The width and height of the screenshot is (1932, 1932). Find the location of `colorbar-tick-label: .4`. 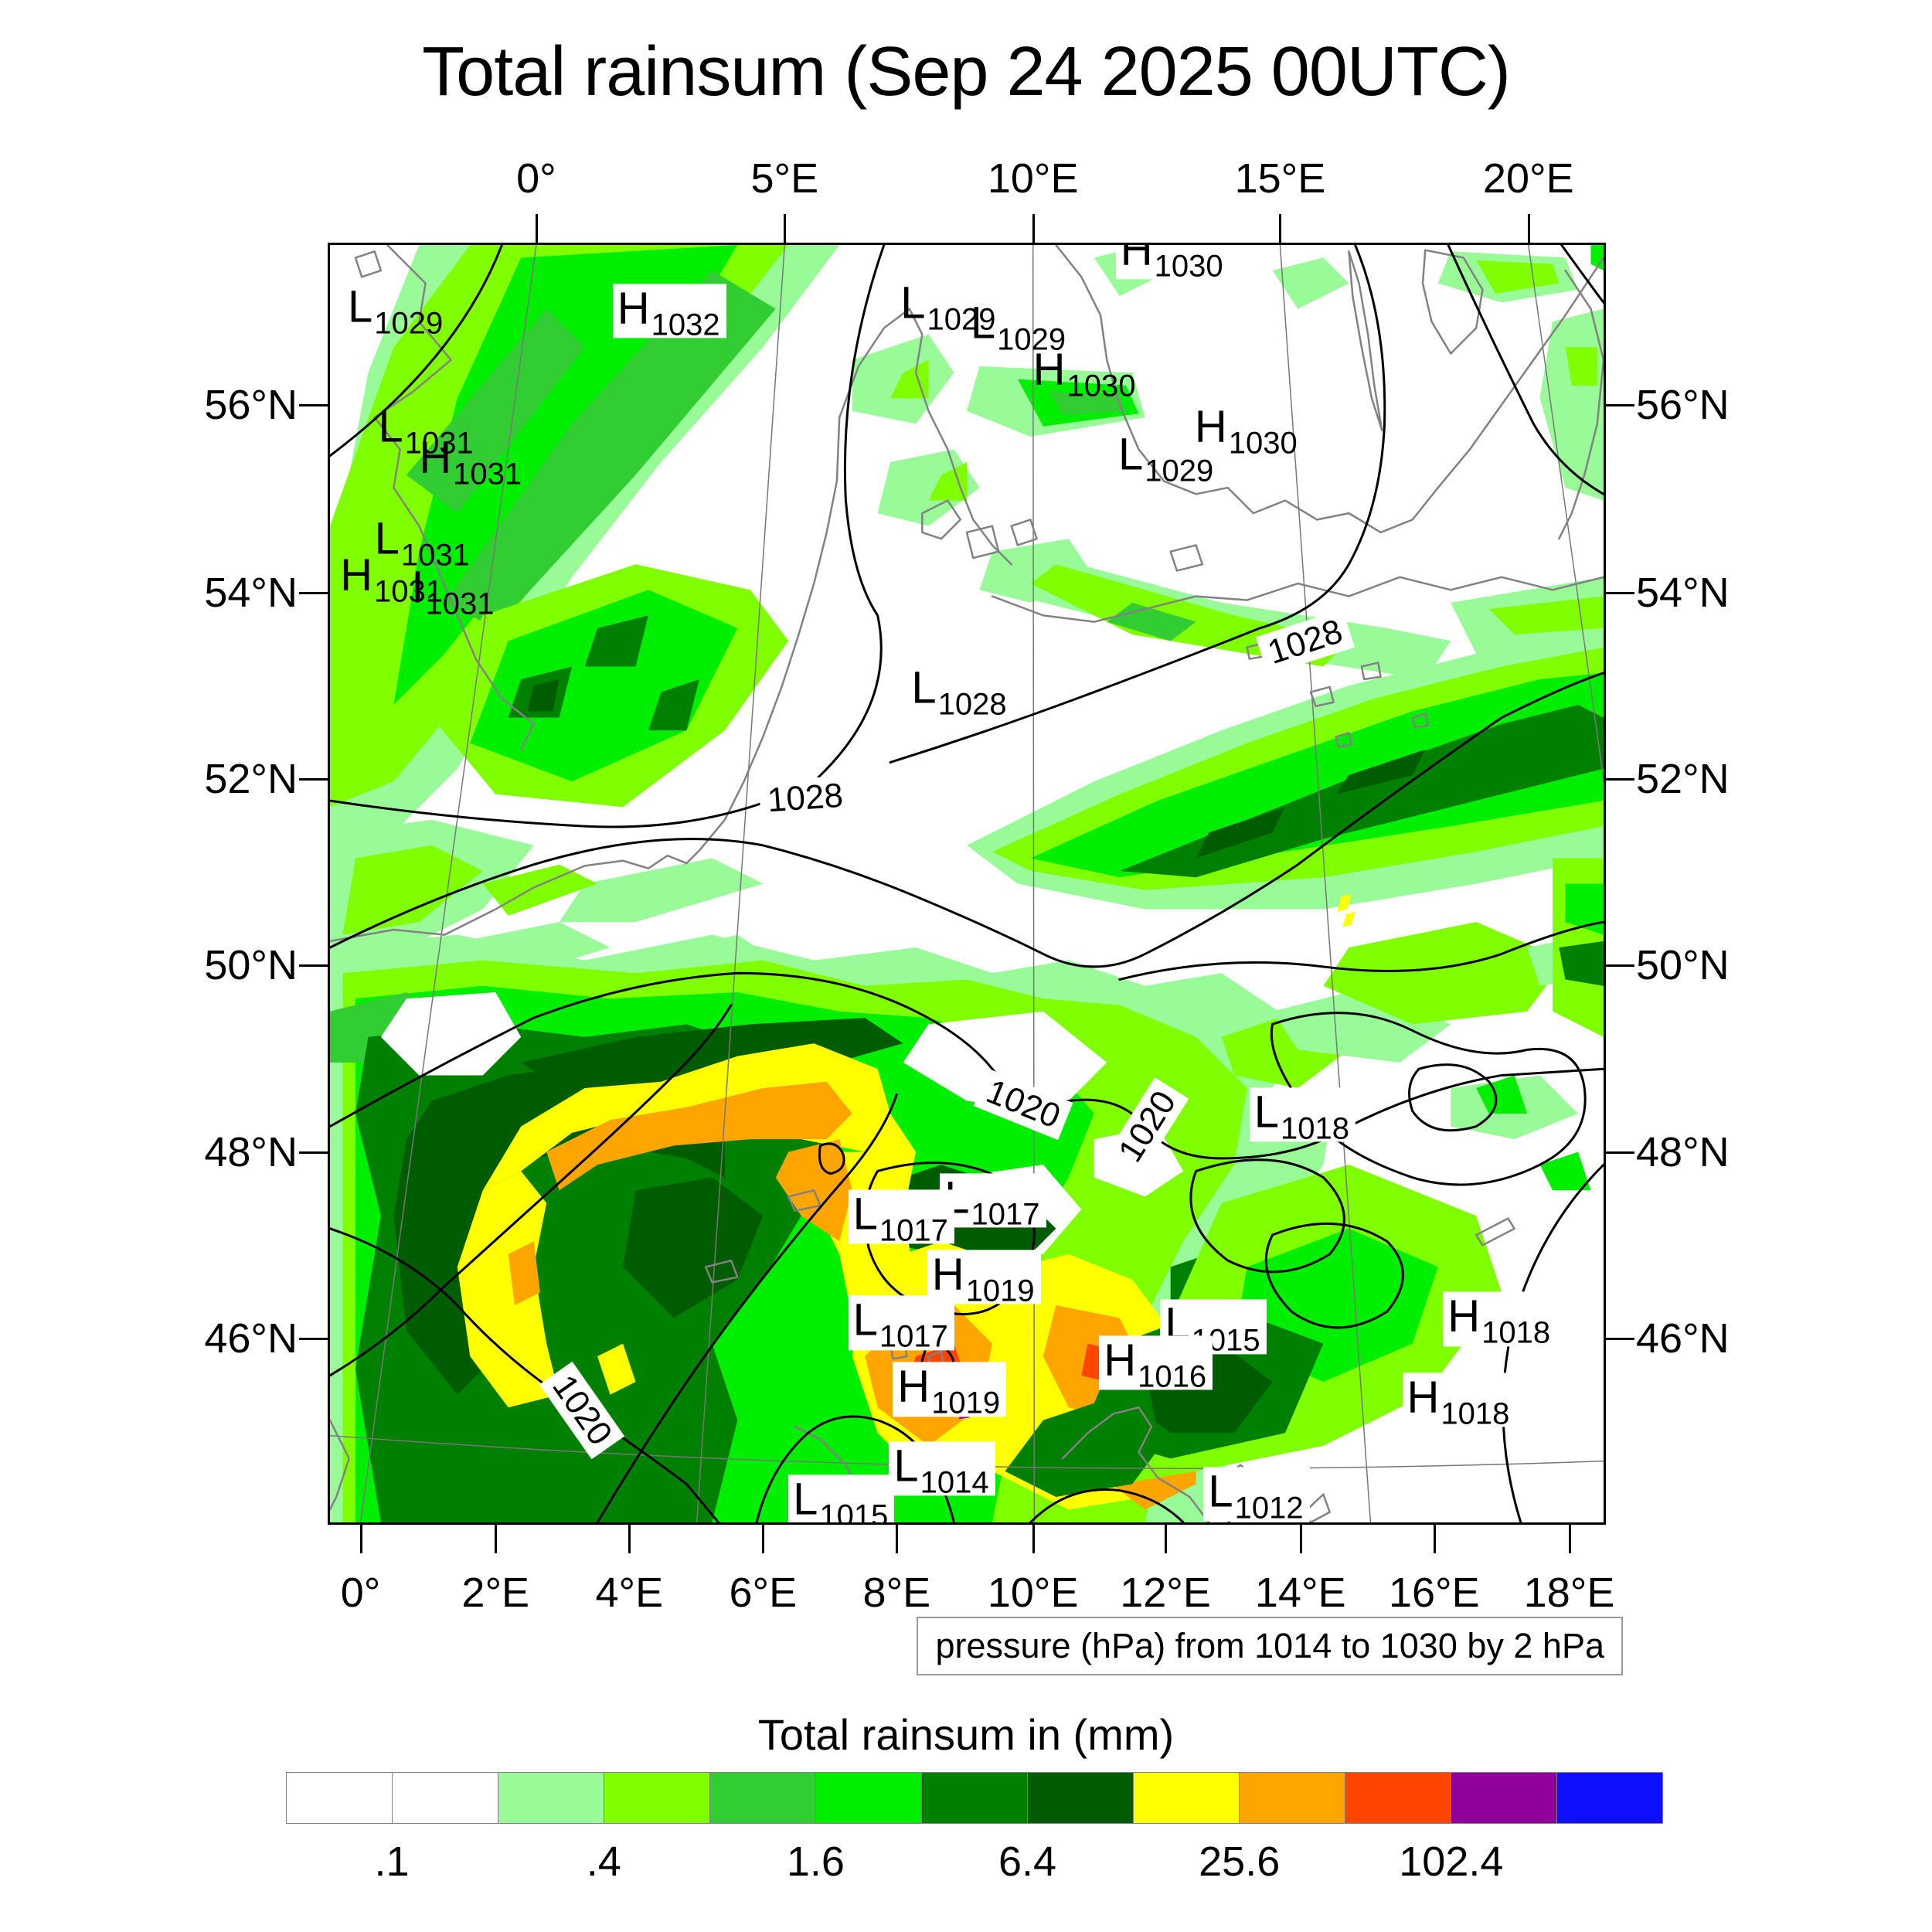

colorbar-tick-label: .4 is located at coordinates (603, 1862).